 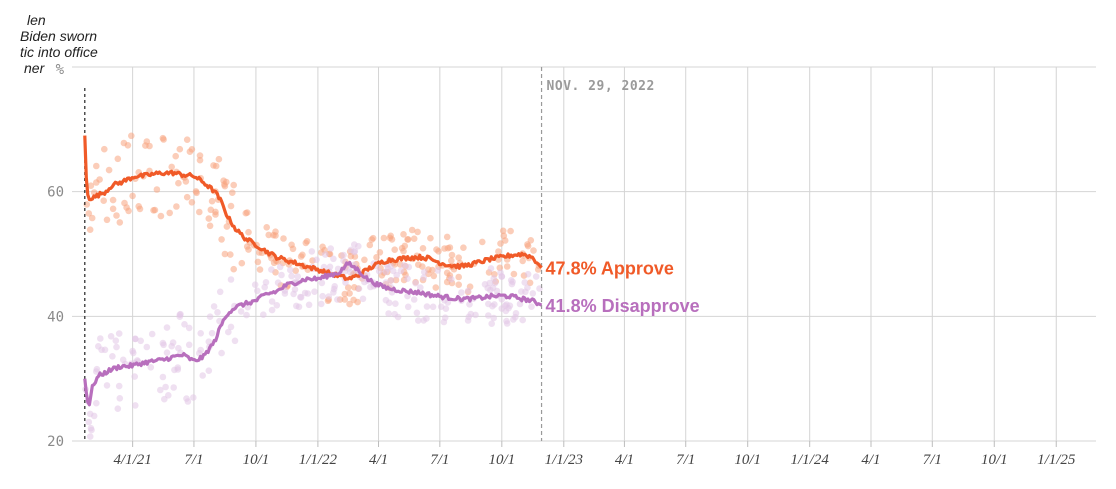 I want to click on x-tick-label: 4/1, so click(x=870, y=460).